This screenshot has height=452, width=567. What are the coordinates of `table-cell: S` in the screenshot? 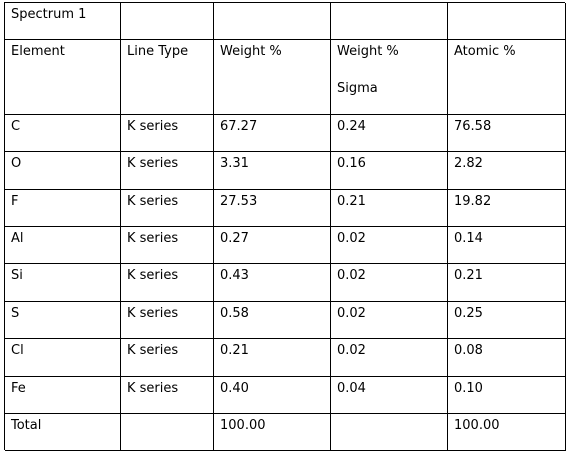 It's located at (63, 320).